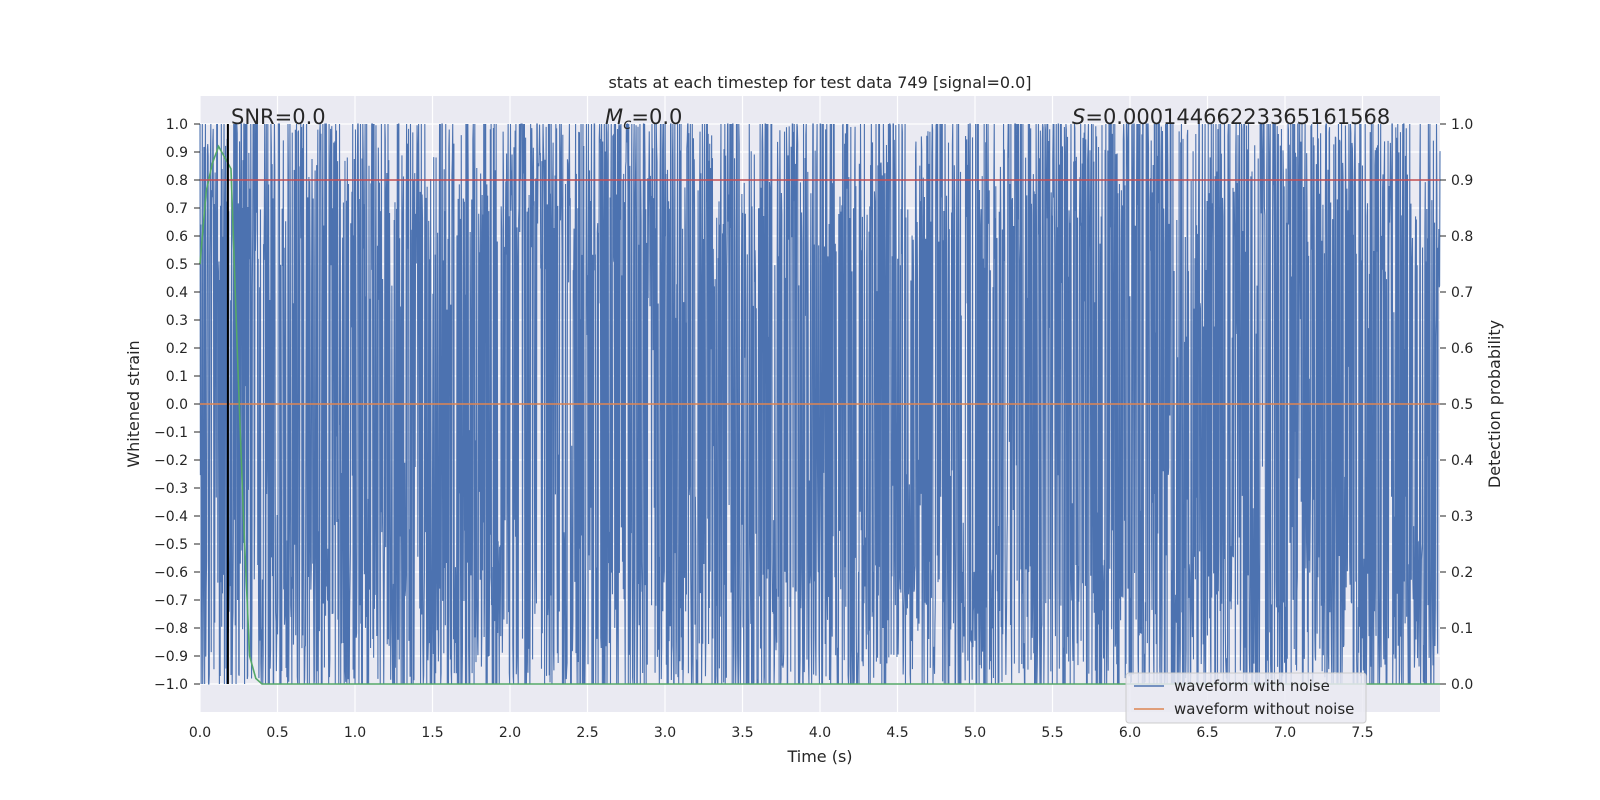 The image size is (1600, 800). Describe the element at coordinates (171, 657) in the screenshot. I see `y-tick-label: −0.9` at that location.